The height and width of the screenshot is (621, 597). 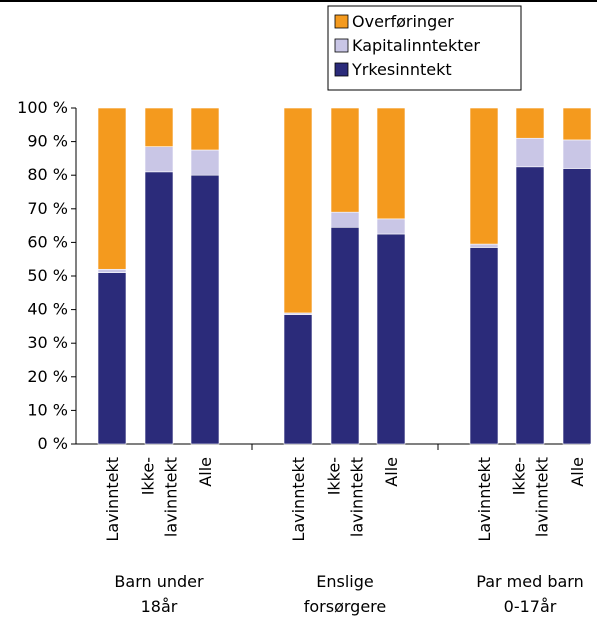 What do you see at coordinates (344, 581) in the screenshot?
I see `x-group-label: Enslige` at bounding box center [344, 581].